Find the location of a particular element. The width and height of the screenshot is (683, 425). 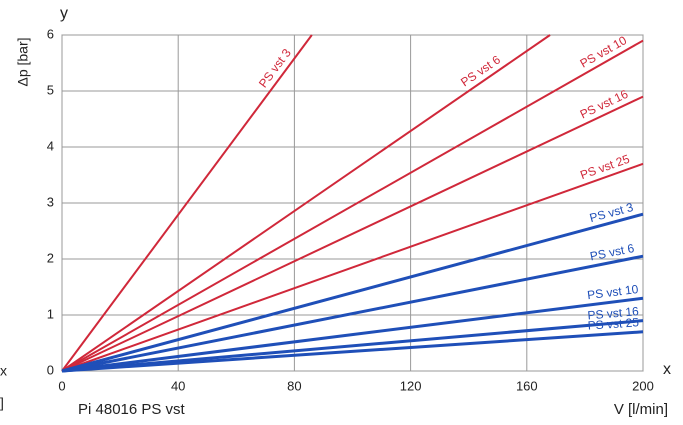

fragment: x is located at coordinates (3, 371).